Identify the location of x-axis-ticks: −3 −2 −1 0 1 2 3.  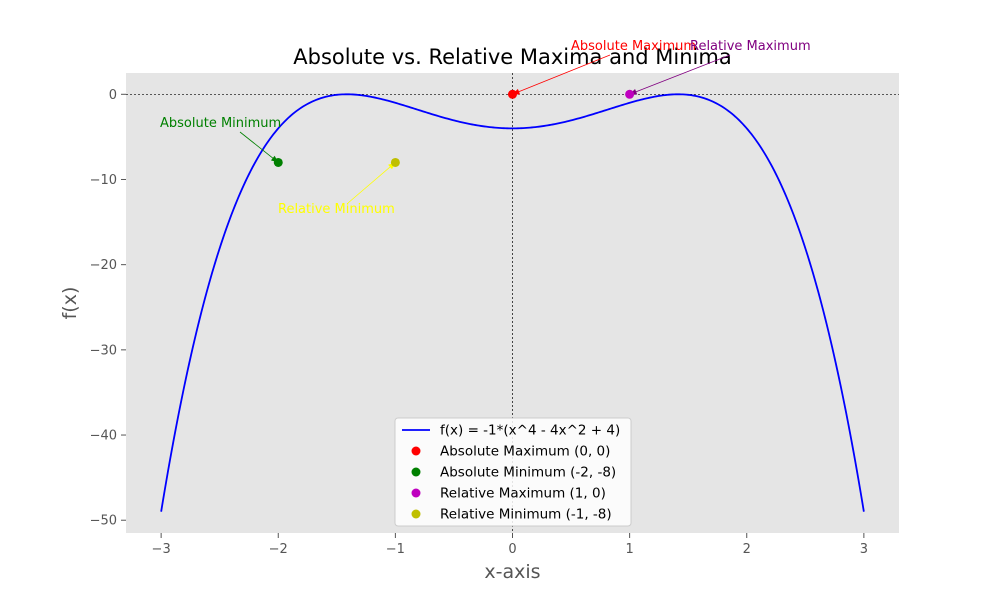
(510, 545).